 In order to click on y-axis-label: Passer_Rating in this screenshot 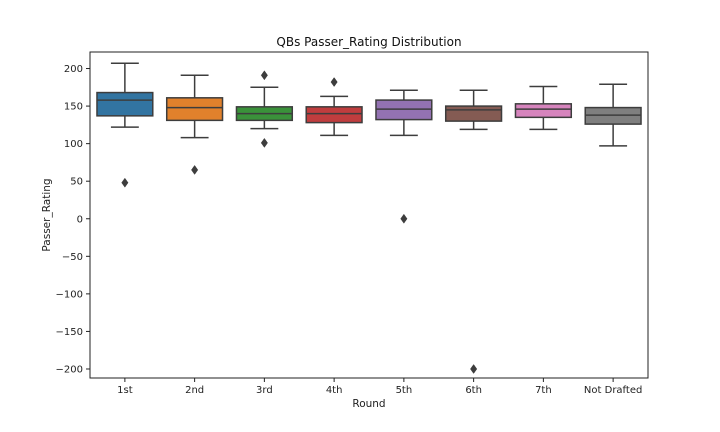, I will do `click(47, 214)`.